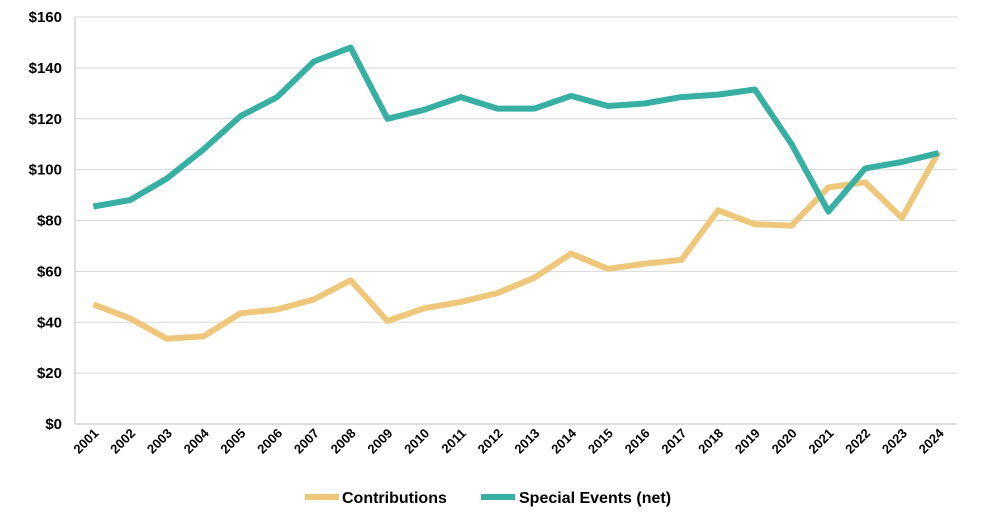 The height and width of the screenshot is (521, 998). Describe the element at coordinates (394, 498) in the screenshot. I see `legend-label-0: Contributions` at that location.